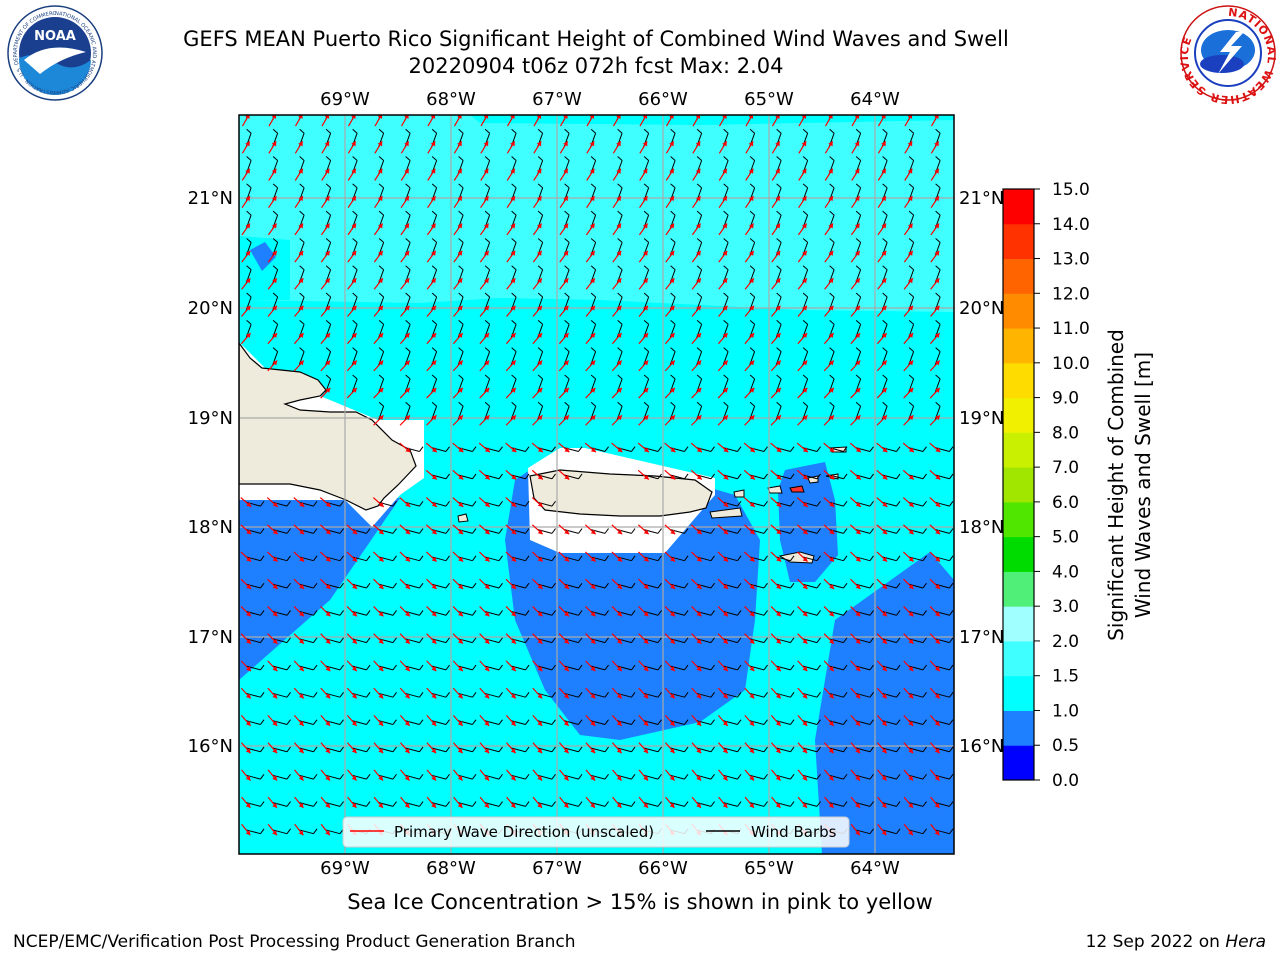  Describe the element at coordinates (596, 66) in the screenshot. I see `chart-subtitle: 20220904 t06z 072h fcst Max: 2.04` at that location.